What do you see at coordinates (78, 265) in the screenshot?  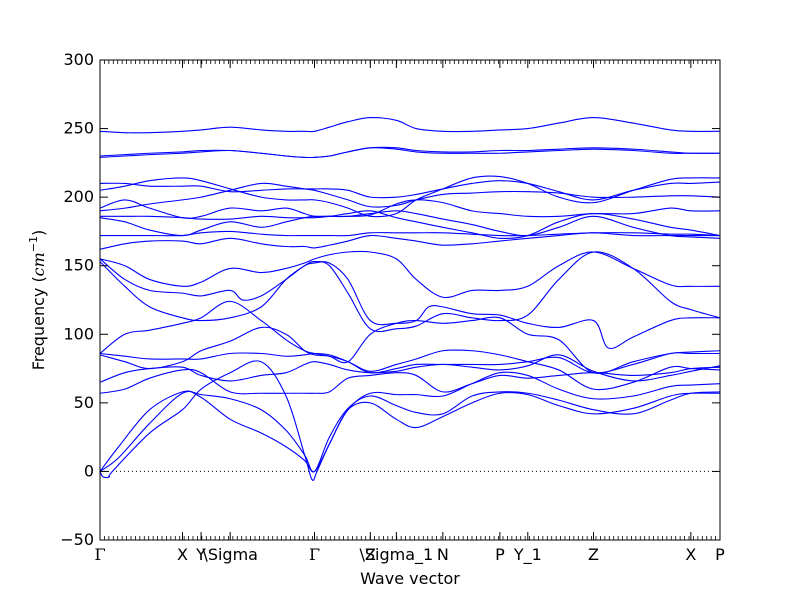 I see `y-tick-label: 150` at bounding box center [78, 265].